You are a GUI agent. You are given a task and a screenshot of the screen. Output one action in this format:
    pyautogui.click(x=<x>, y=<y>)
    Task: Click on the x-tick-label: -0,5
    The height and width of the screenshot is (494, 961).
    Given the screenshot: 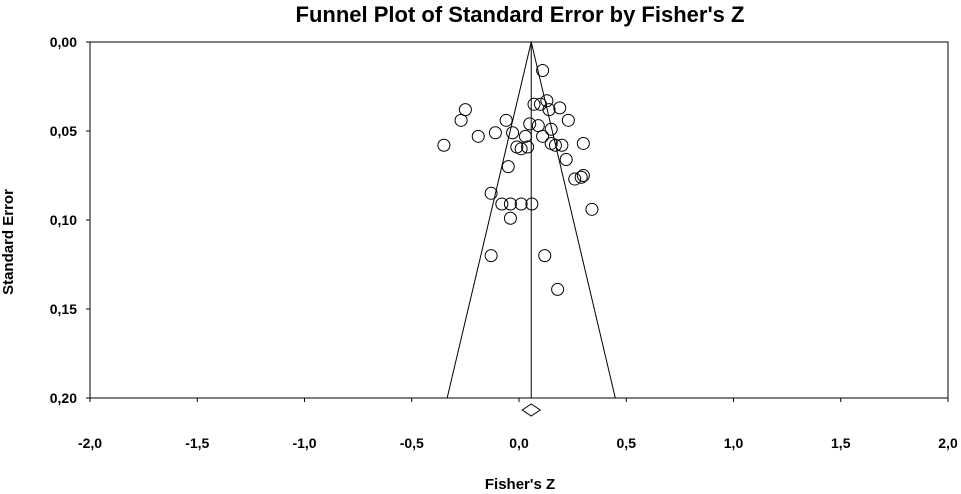 What is the action you would take?
    pyautogui.click(x=412, y=443)
    